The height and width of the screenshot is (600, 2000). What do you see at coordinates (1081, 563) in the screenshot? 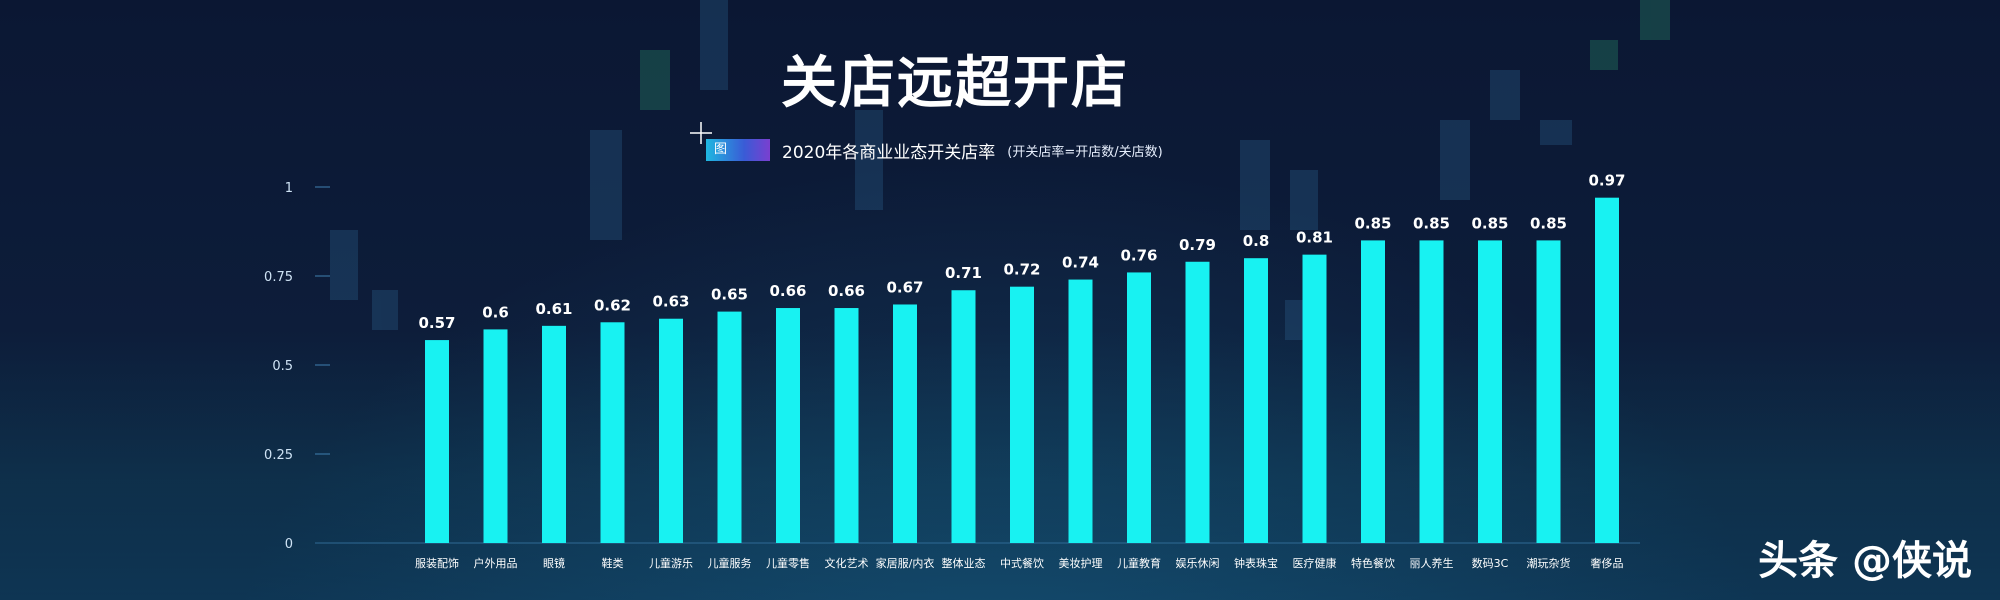
I see `x-tick-label: 美妆护理` at bounding box center [1081, 563].